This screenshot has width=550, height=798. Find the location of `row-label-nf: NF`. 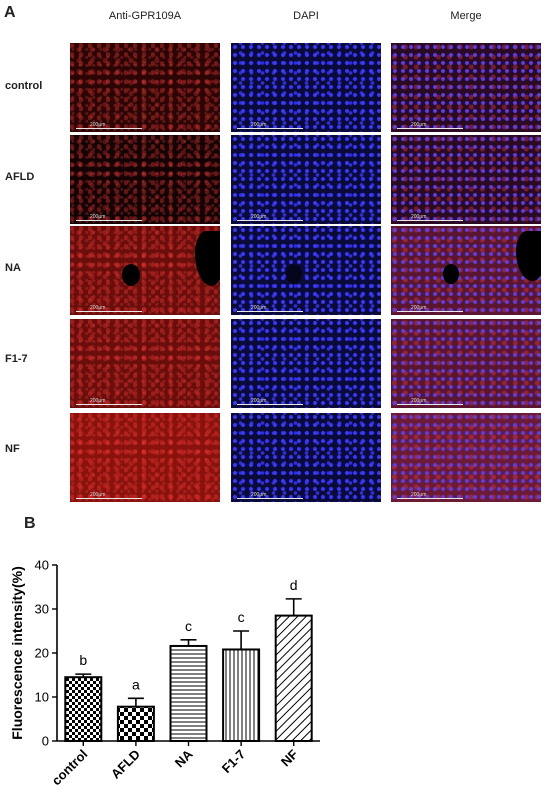

row-label-nf: NF is located at coordinates (12, 449).